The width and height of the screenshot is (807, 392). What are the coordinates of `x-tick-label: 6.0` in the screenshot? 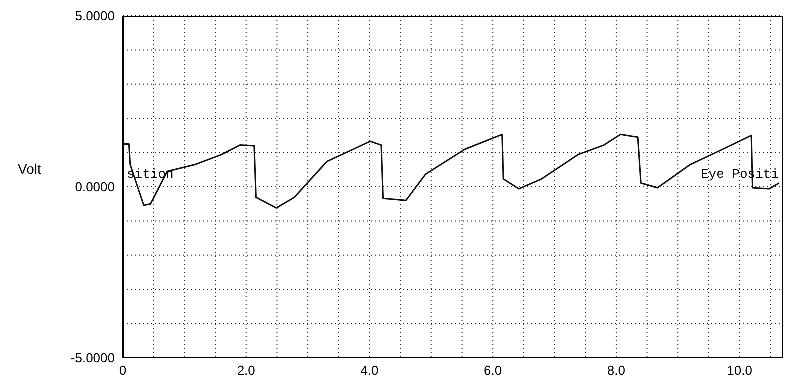 It's located at (493, 370).